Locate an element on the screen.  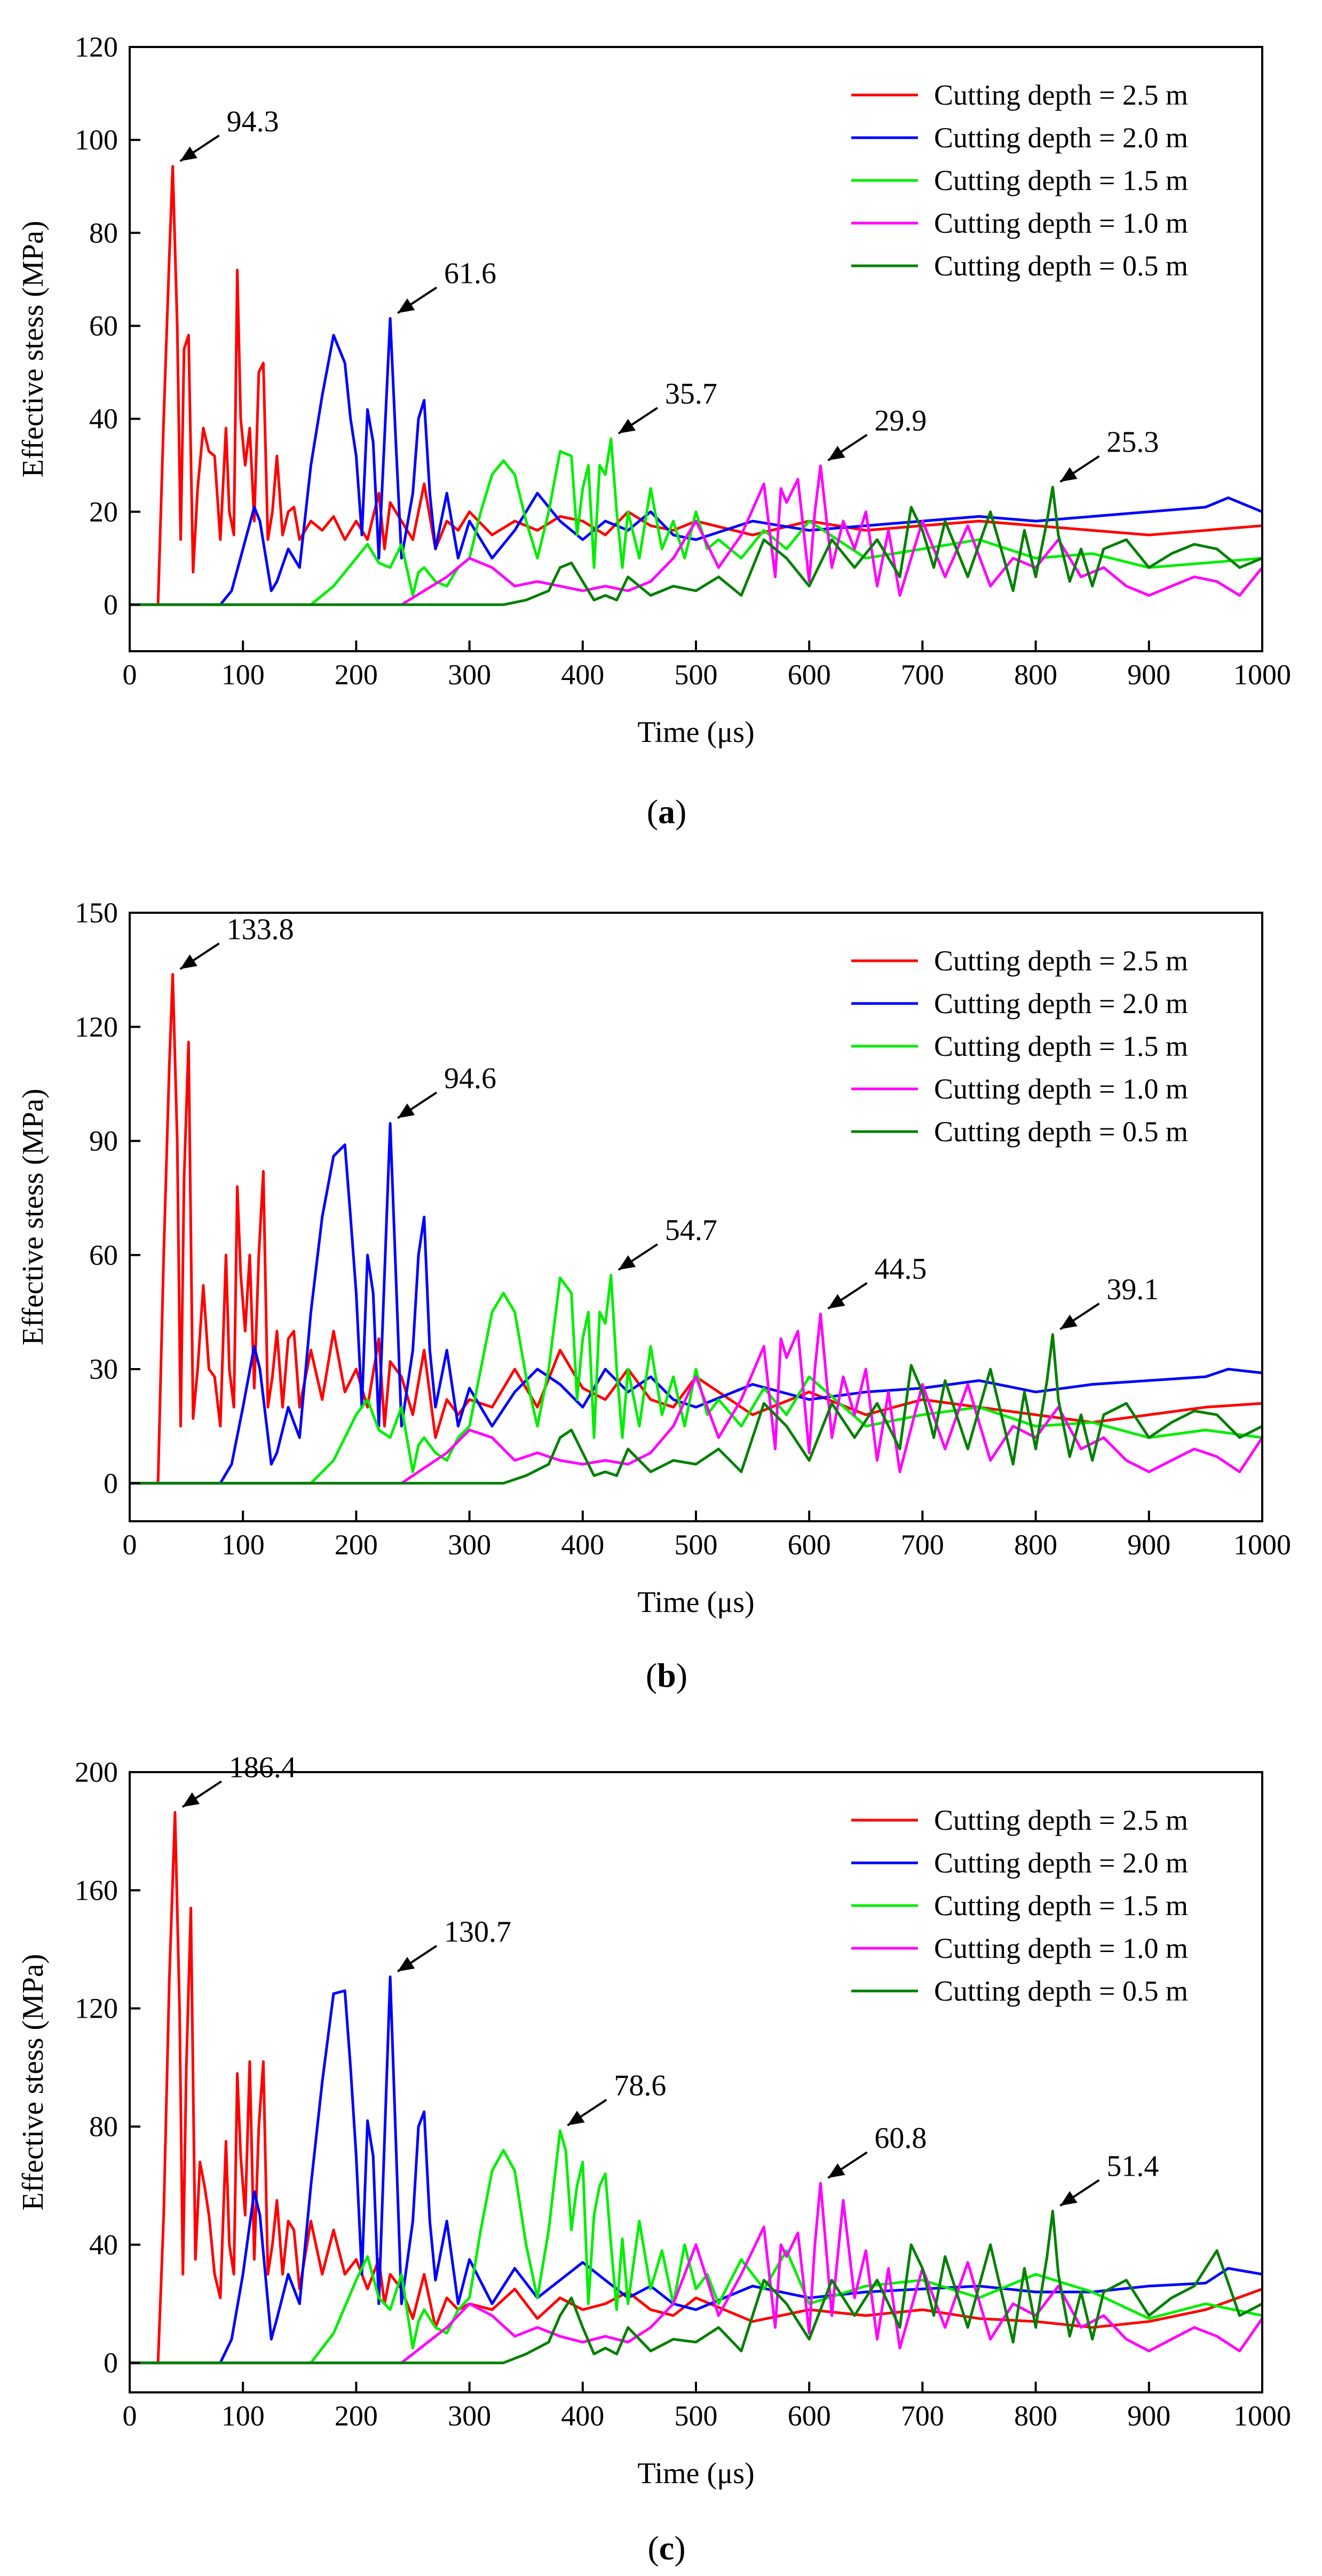
peak-label-3: 35.7 is located at coordinates (691, 393).